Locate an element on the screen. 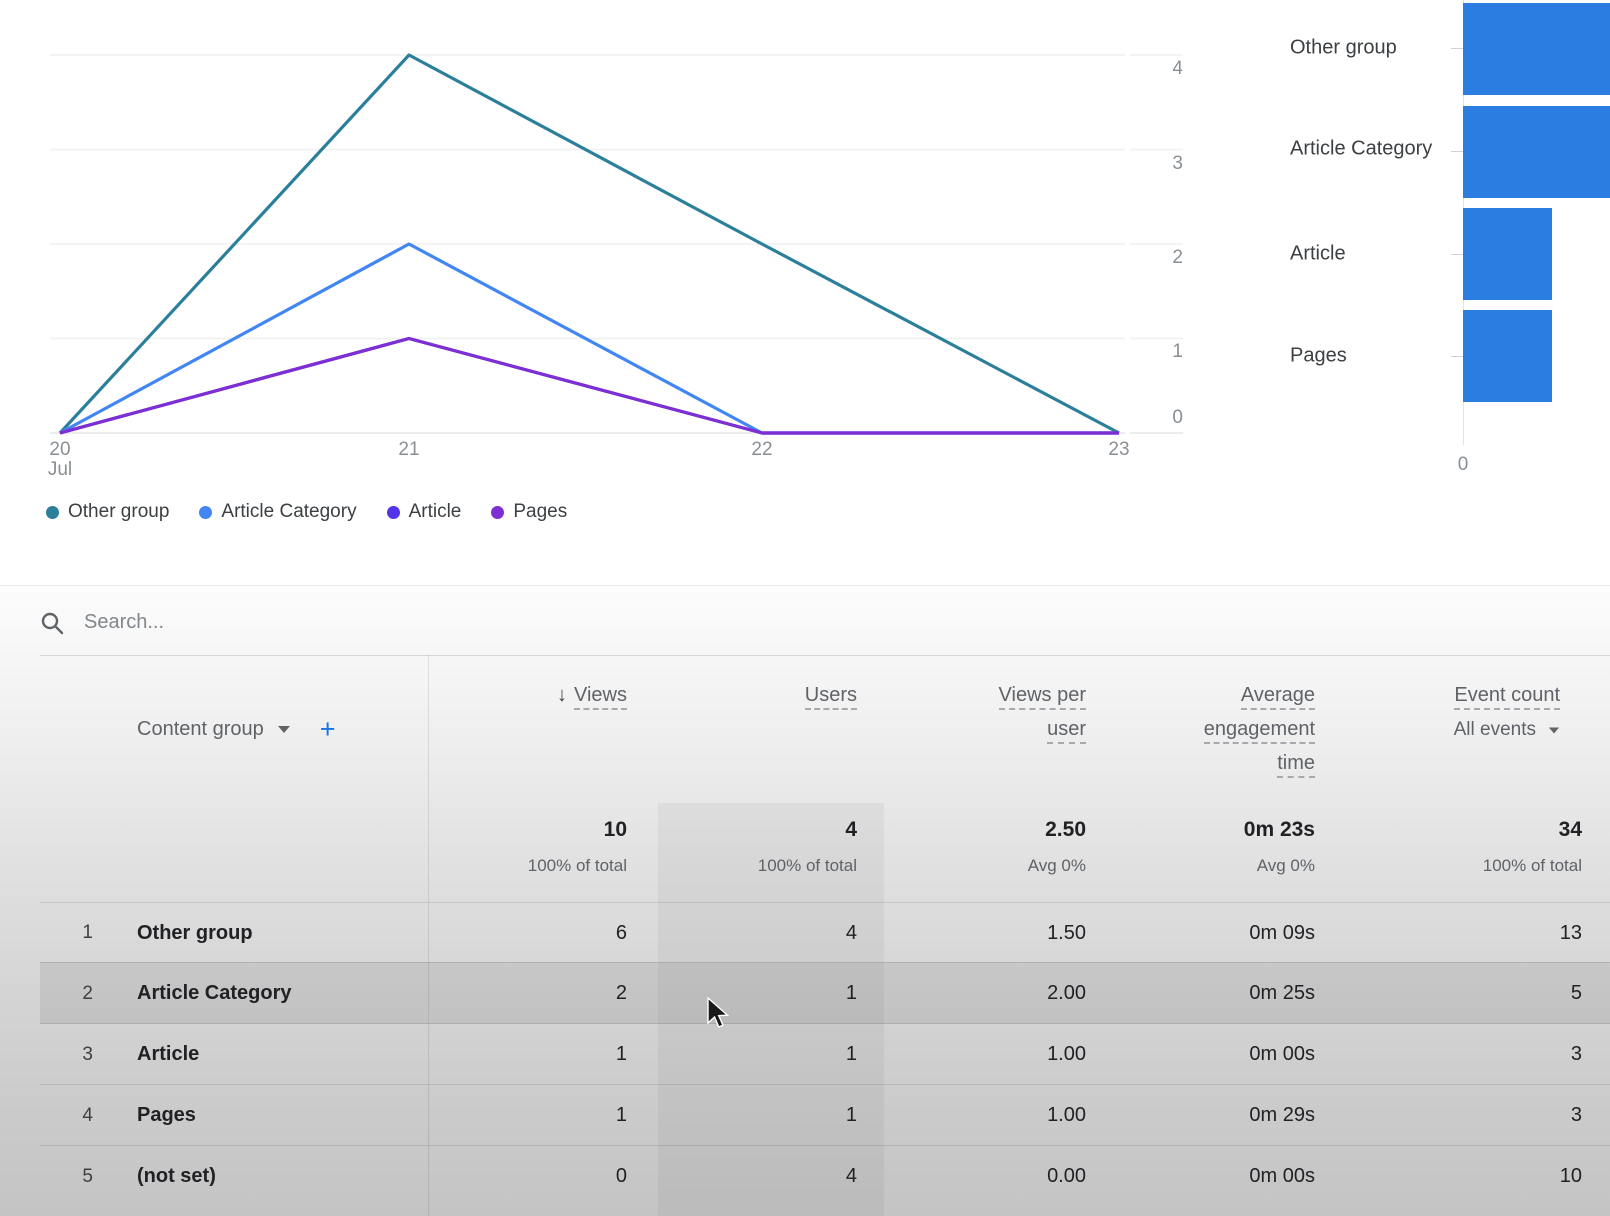 The height and width of the screenshot is (1216, 1610). add-dimension-button: + is located at coordinates (327, 729).